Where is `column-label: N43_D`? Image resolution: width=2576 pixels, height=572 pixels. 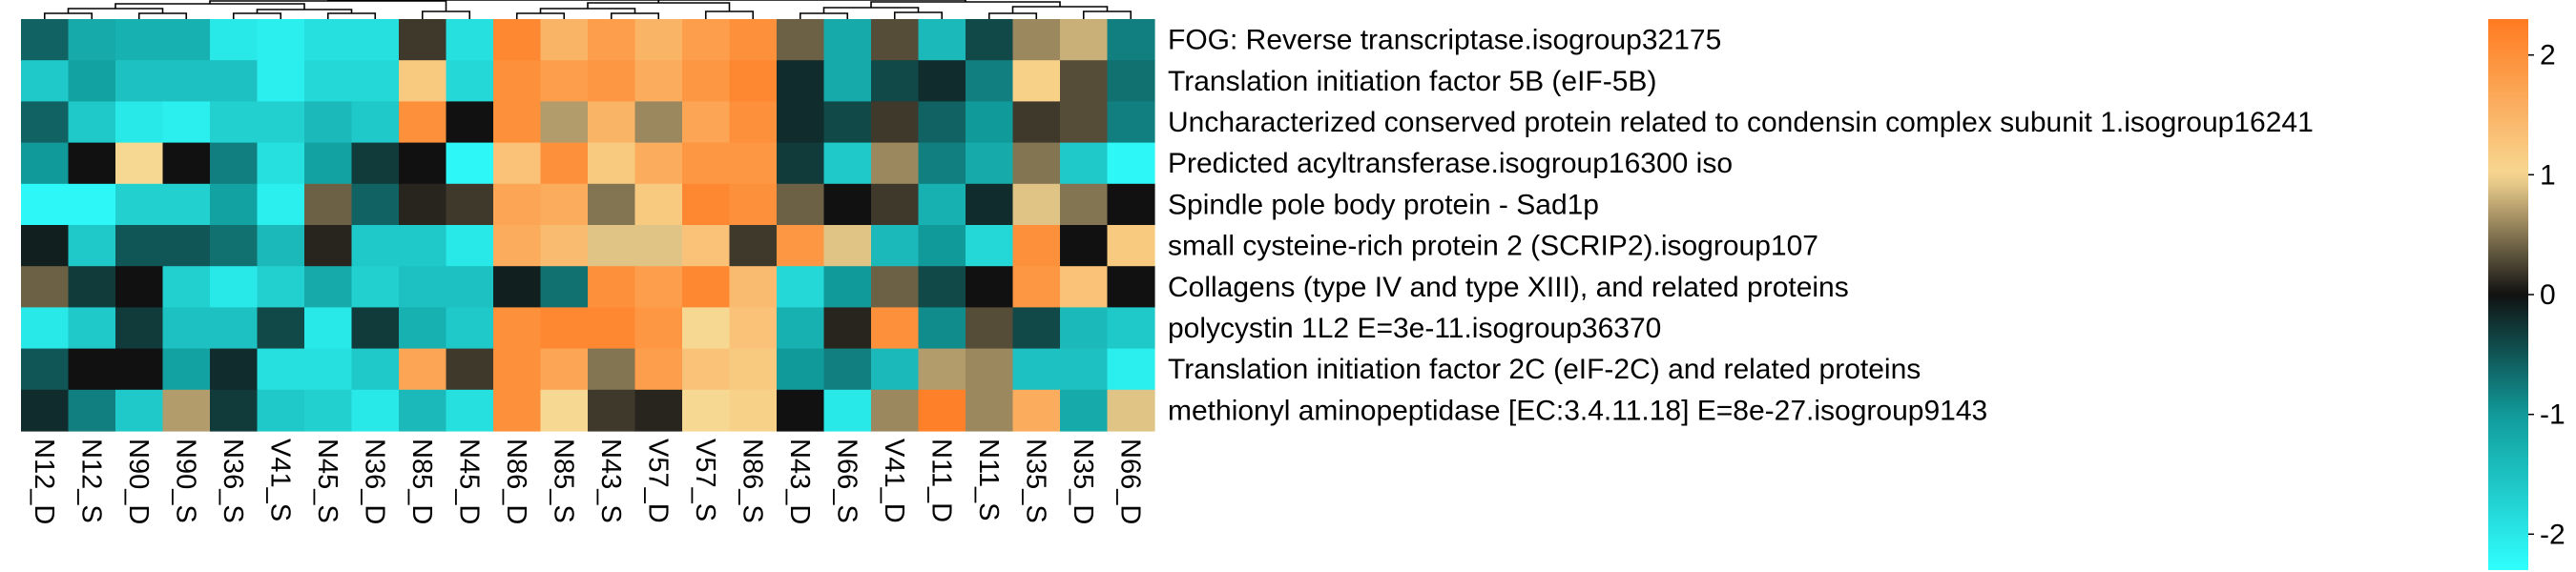 column-label: N43_D is located at coordinates (799, 481).